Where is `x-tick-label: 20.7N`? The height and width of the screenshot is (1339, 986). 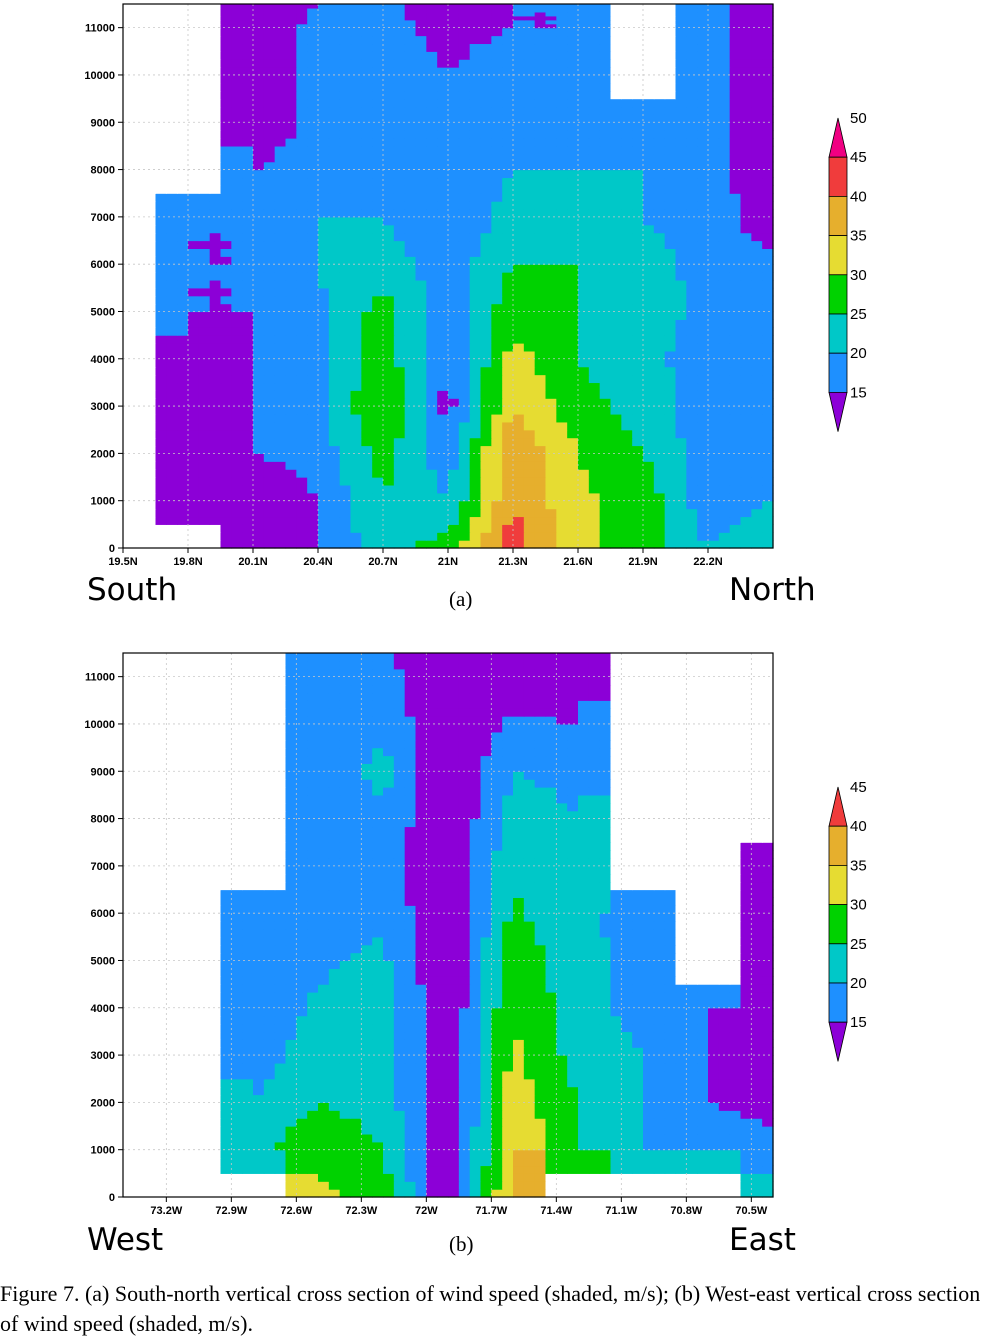
x-tick-label: 20.7N is located at coordinates (382, 562).